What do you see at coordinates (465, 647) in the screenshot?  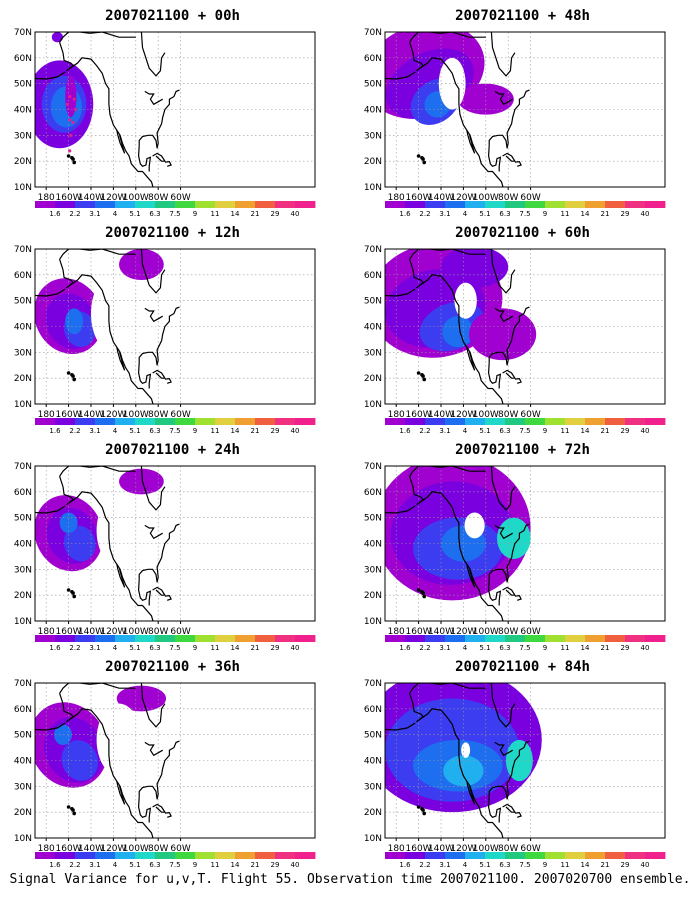 I see `colorbar-label: 4` at bounding box center [465, 647].